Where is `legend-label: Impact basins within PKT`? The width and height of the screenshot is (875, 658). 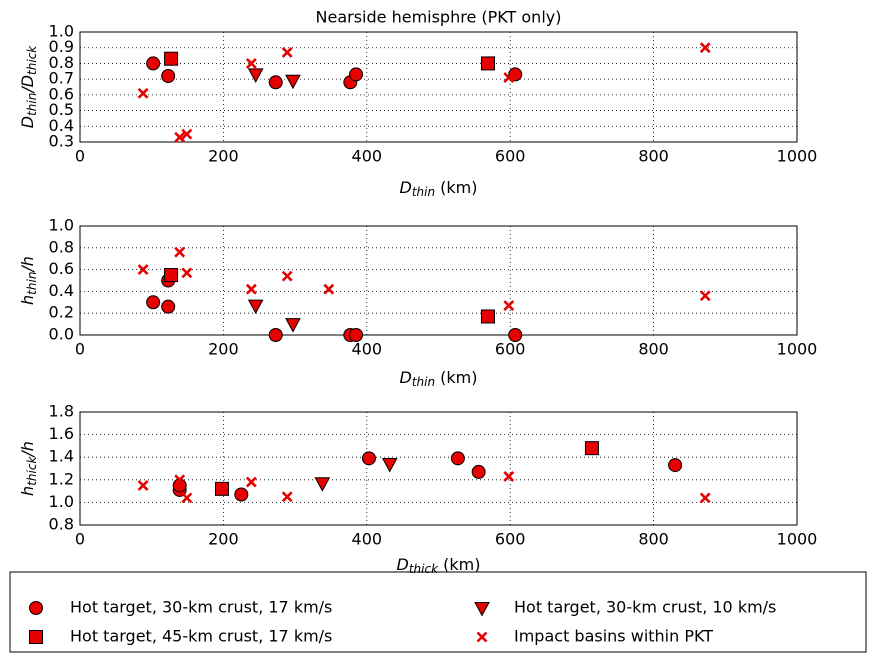 legend-label: Impact basins within PKT is located at coordinates (613, 636).